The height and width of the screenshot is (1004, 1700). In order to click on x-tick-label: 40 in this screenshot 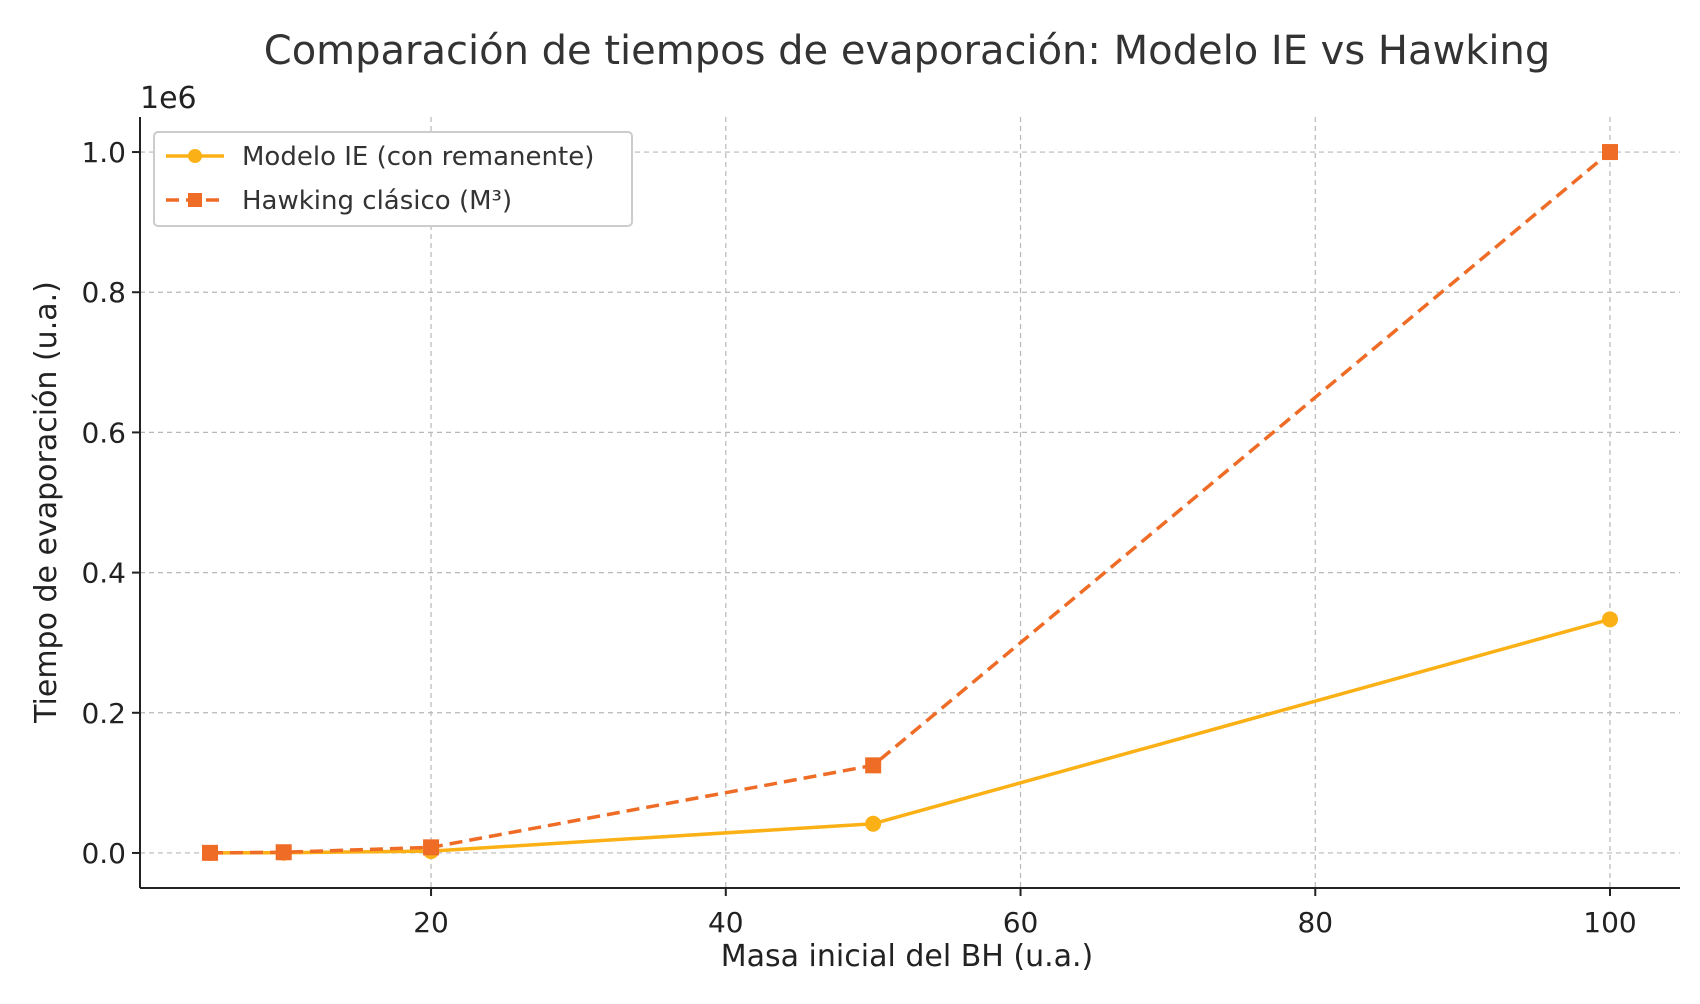, I will do `click(726, 922)`.